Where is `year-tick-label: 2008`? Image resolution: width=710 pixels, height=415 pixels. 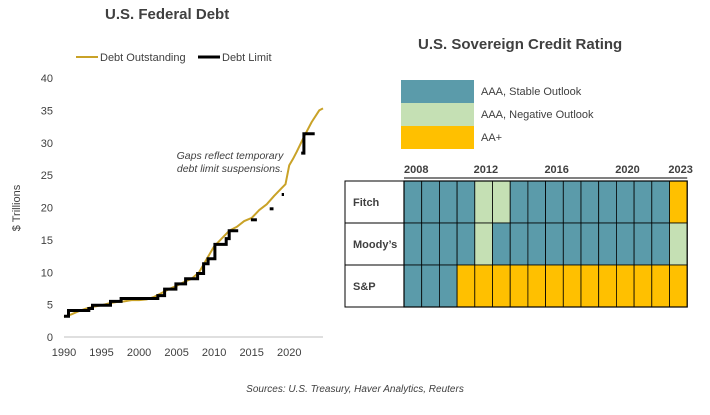 year-tick-label: 2008 is located at coordinates (416, 170).